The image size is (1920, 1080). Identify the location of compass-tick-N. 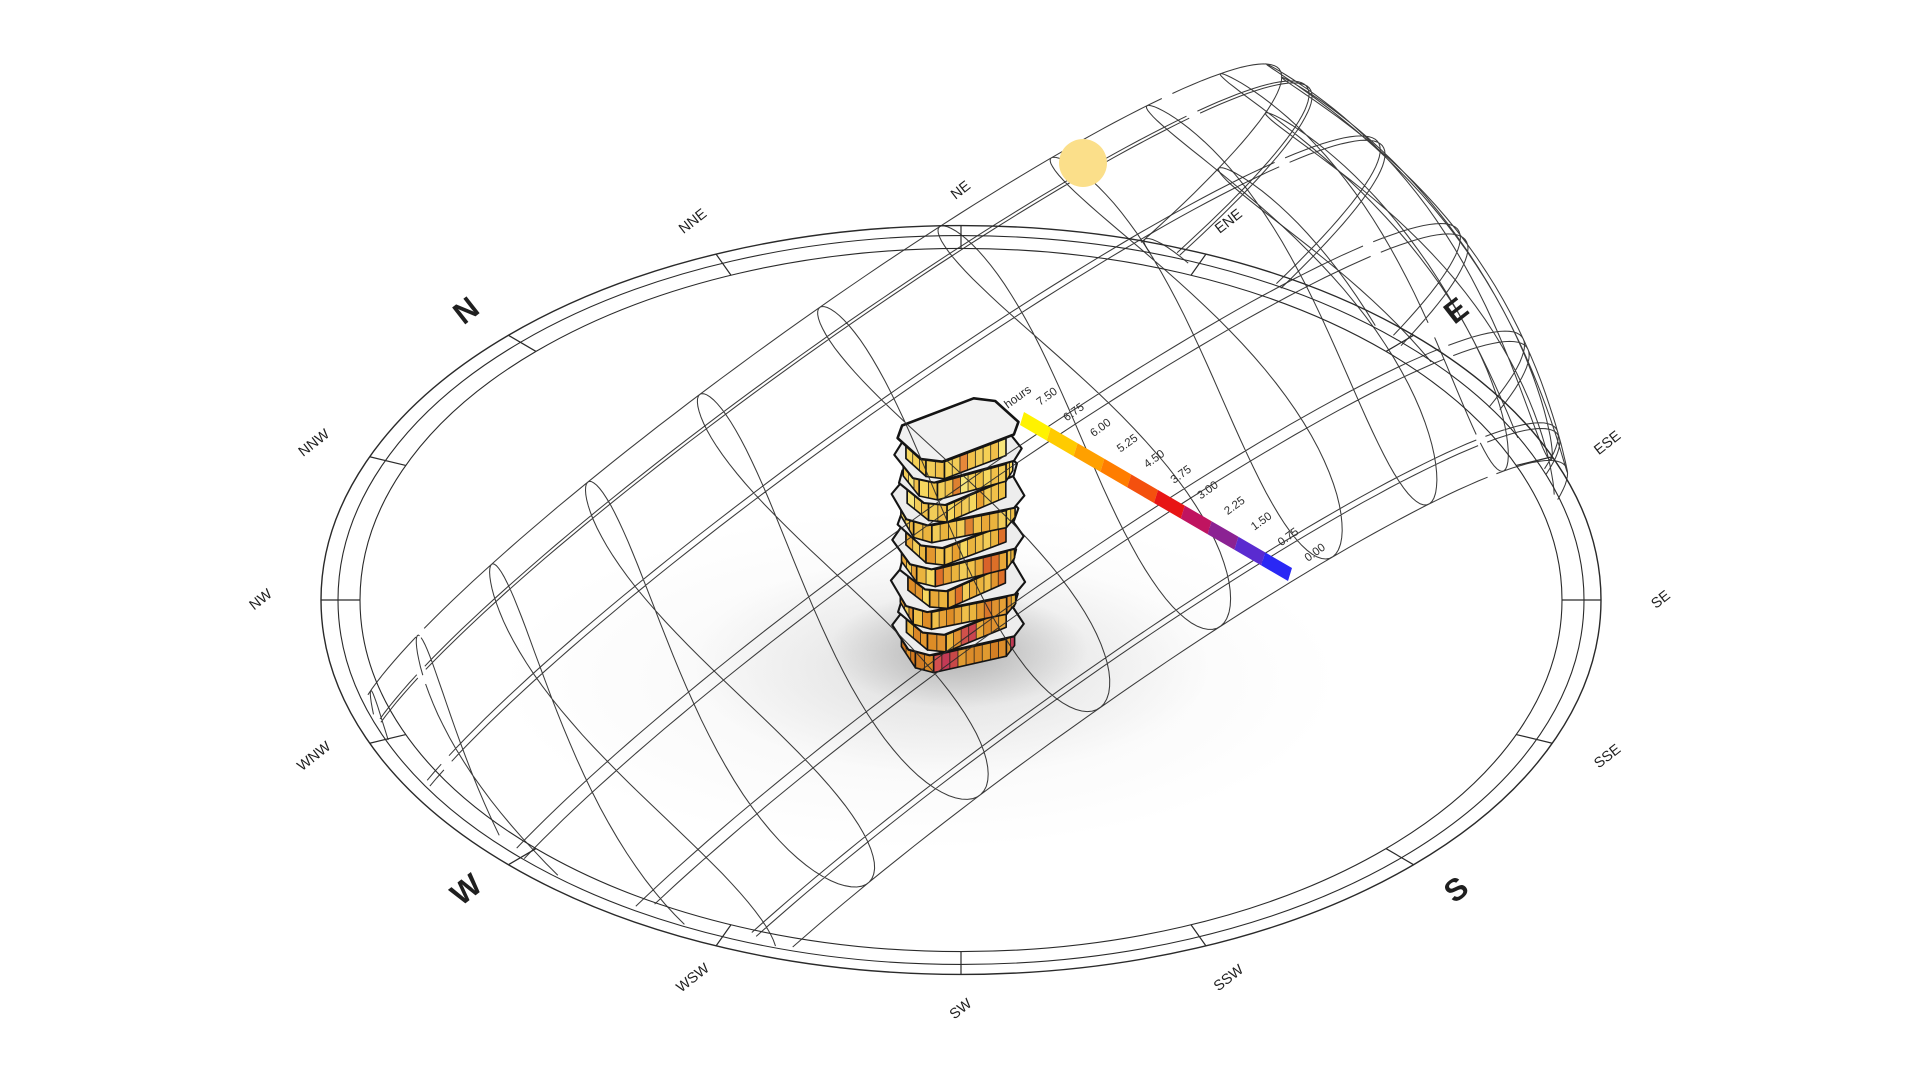
(522, 343).